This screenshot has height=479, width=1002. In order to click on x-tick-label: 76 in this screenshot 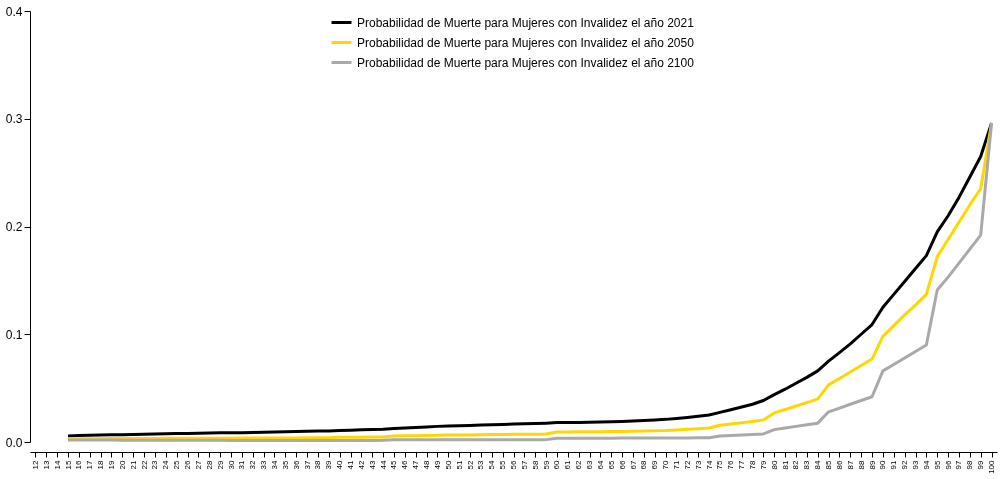, I will do `click(731, 464)`.